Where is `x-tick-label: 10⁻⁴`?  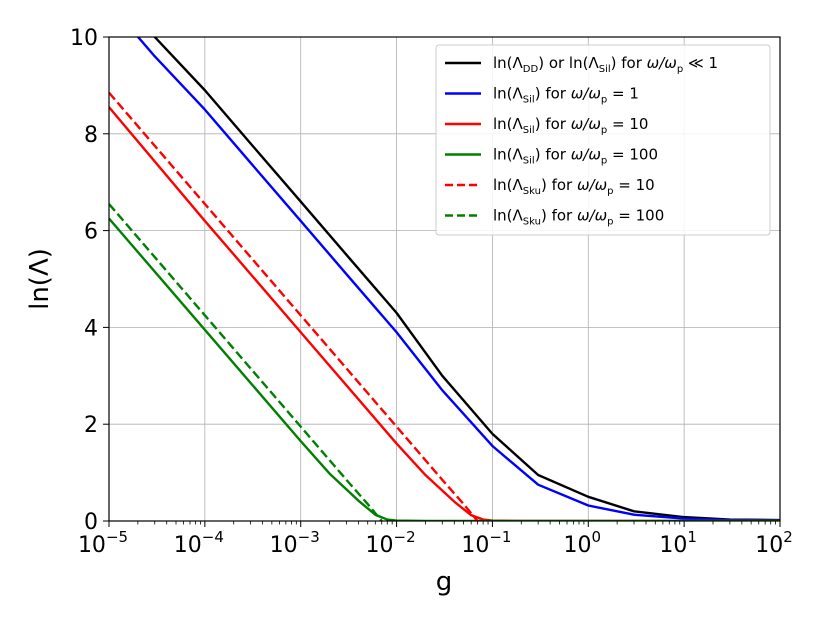 x-tick-label: 10⁻⁴ is located at coordinates (199, 543).